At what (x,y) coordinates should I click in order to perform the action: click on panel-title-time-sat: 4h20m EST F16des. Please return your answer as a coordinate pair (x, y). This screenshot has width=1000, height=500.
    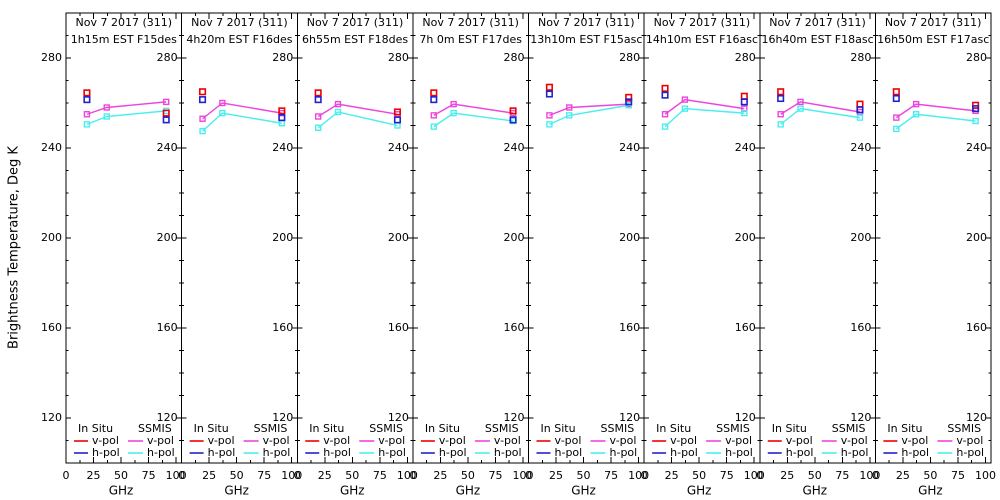
    Looking at the image, I should click on (239, 39).